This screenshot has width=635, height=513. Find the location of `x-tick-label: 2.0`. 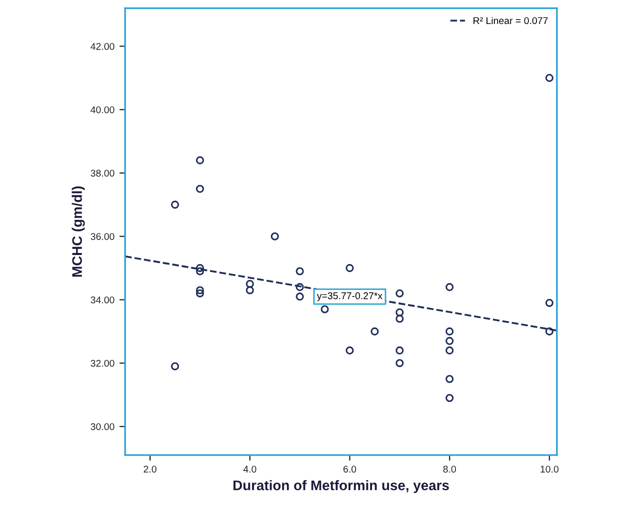

x-tick-label: 2.0 is located at coordinates (150, 469).